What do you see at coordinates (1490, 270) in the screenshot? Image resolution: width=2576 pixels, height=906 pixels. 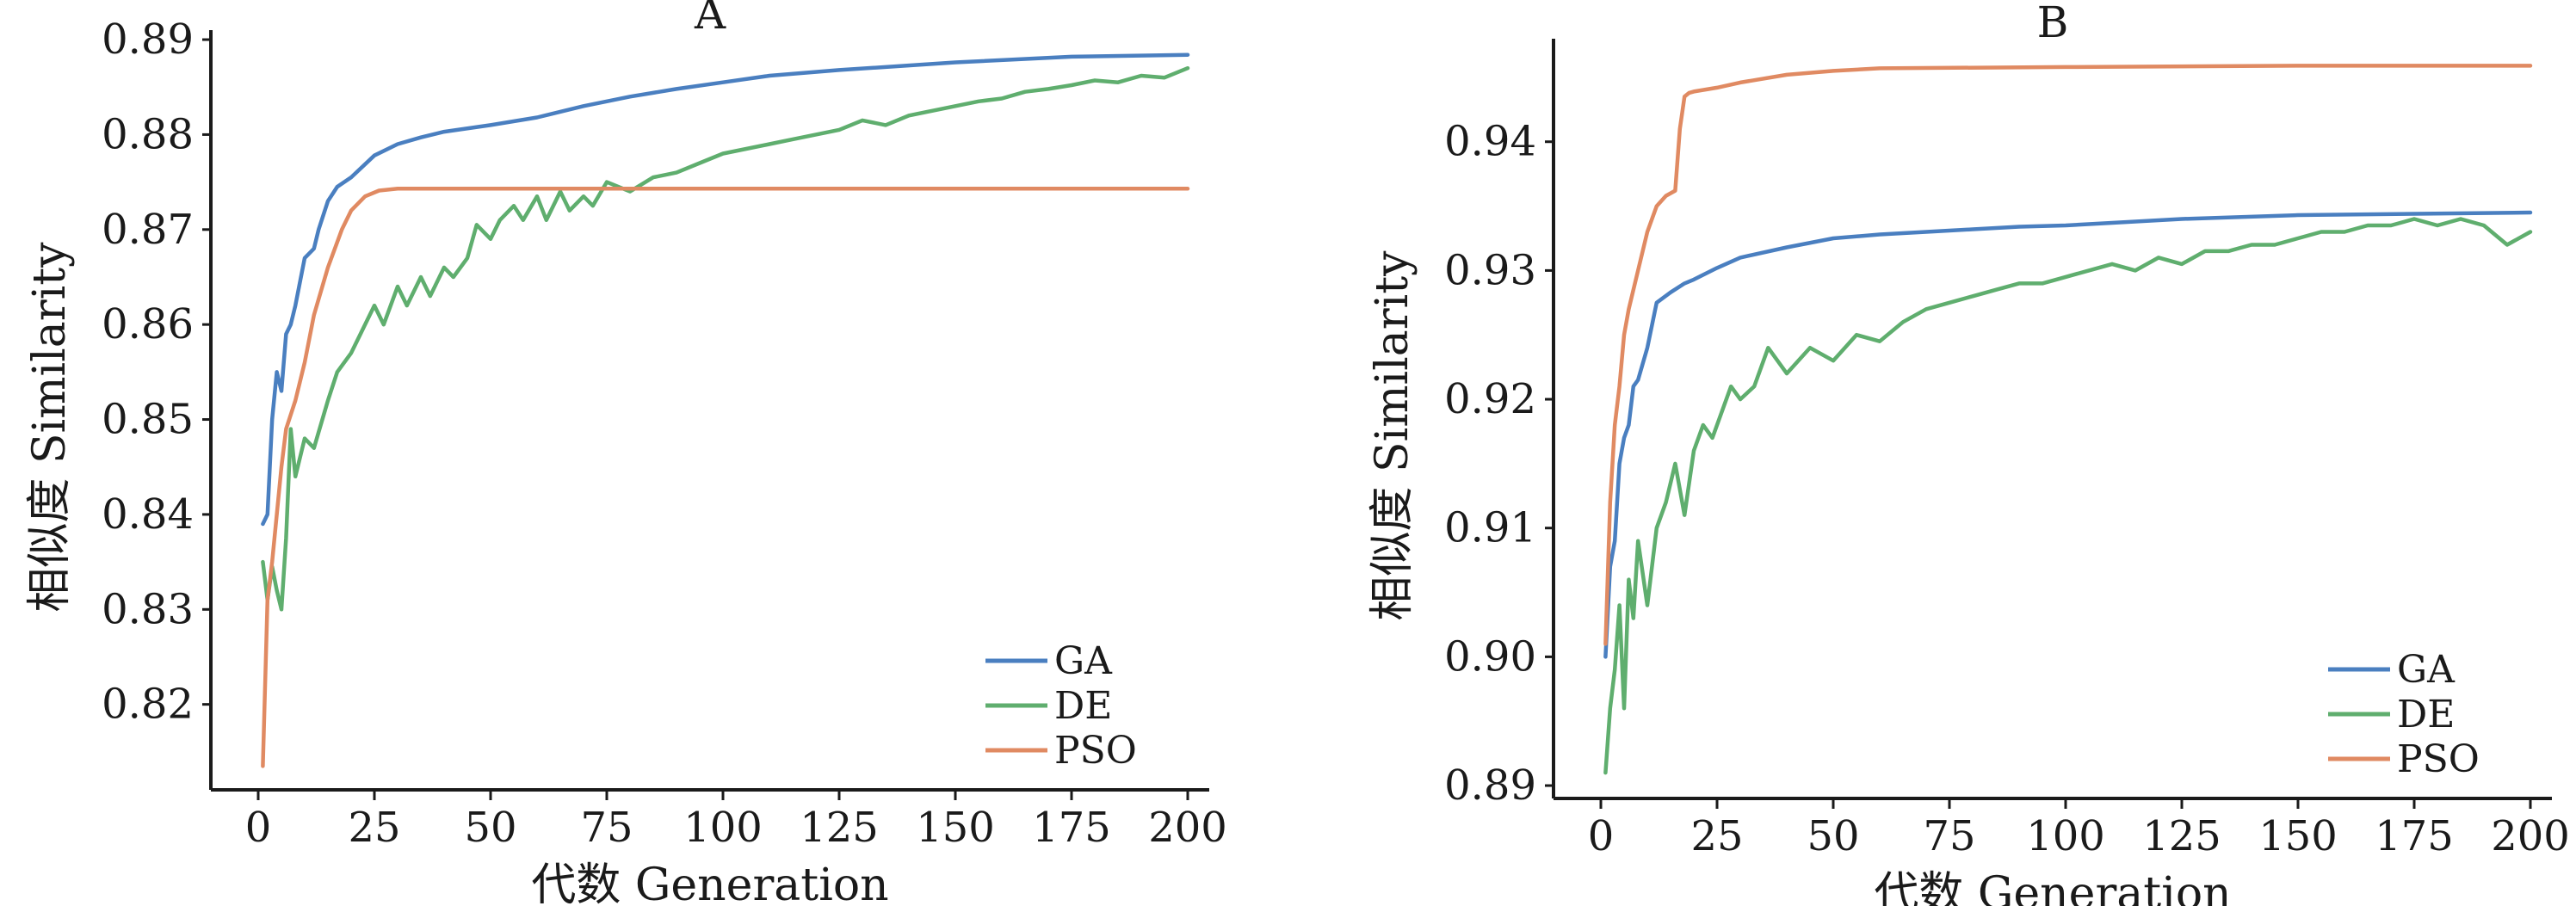 I see `y-tick-label: 0.93` at bounding box center [1490, 270].